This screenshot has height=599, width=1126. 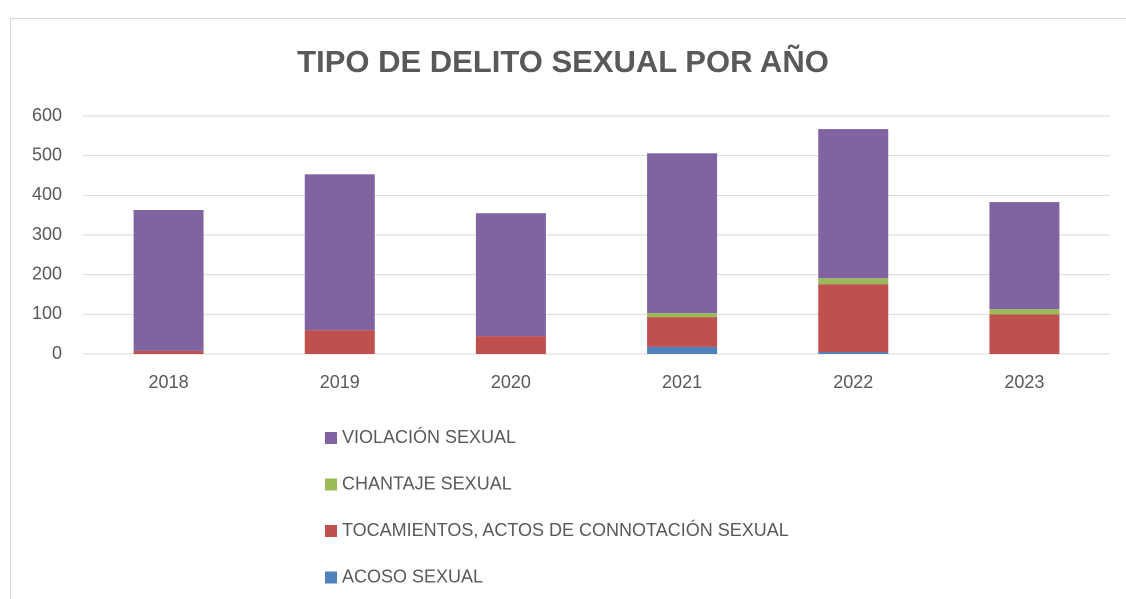 What do you see at coordinates (429, 436) in the screenshot?
I see `legend-label: VIOLACIÓN SEXUAL` at bounding box center [429, 436].